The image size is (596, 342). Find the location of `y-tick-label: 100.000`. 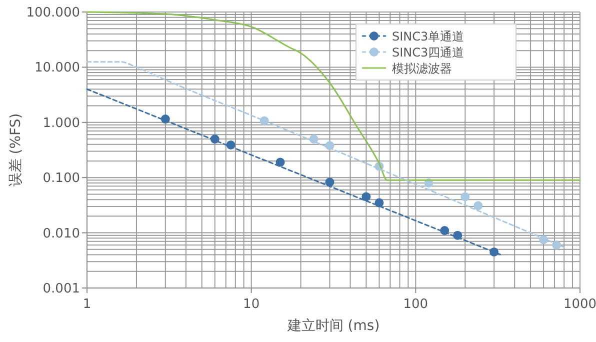

y-tick-label: 100.000 is located at coordinates (53, 13).